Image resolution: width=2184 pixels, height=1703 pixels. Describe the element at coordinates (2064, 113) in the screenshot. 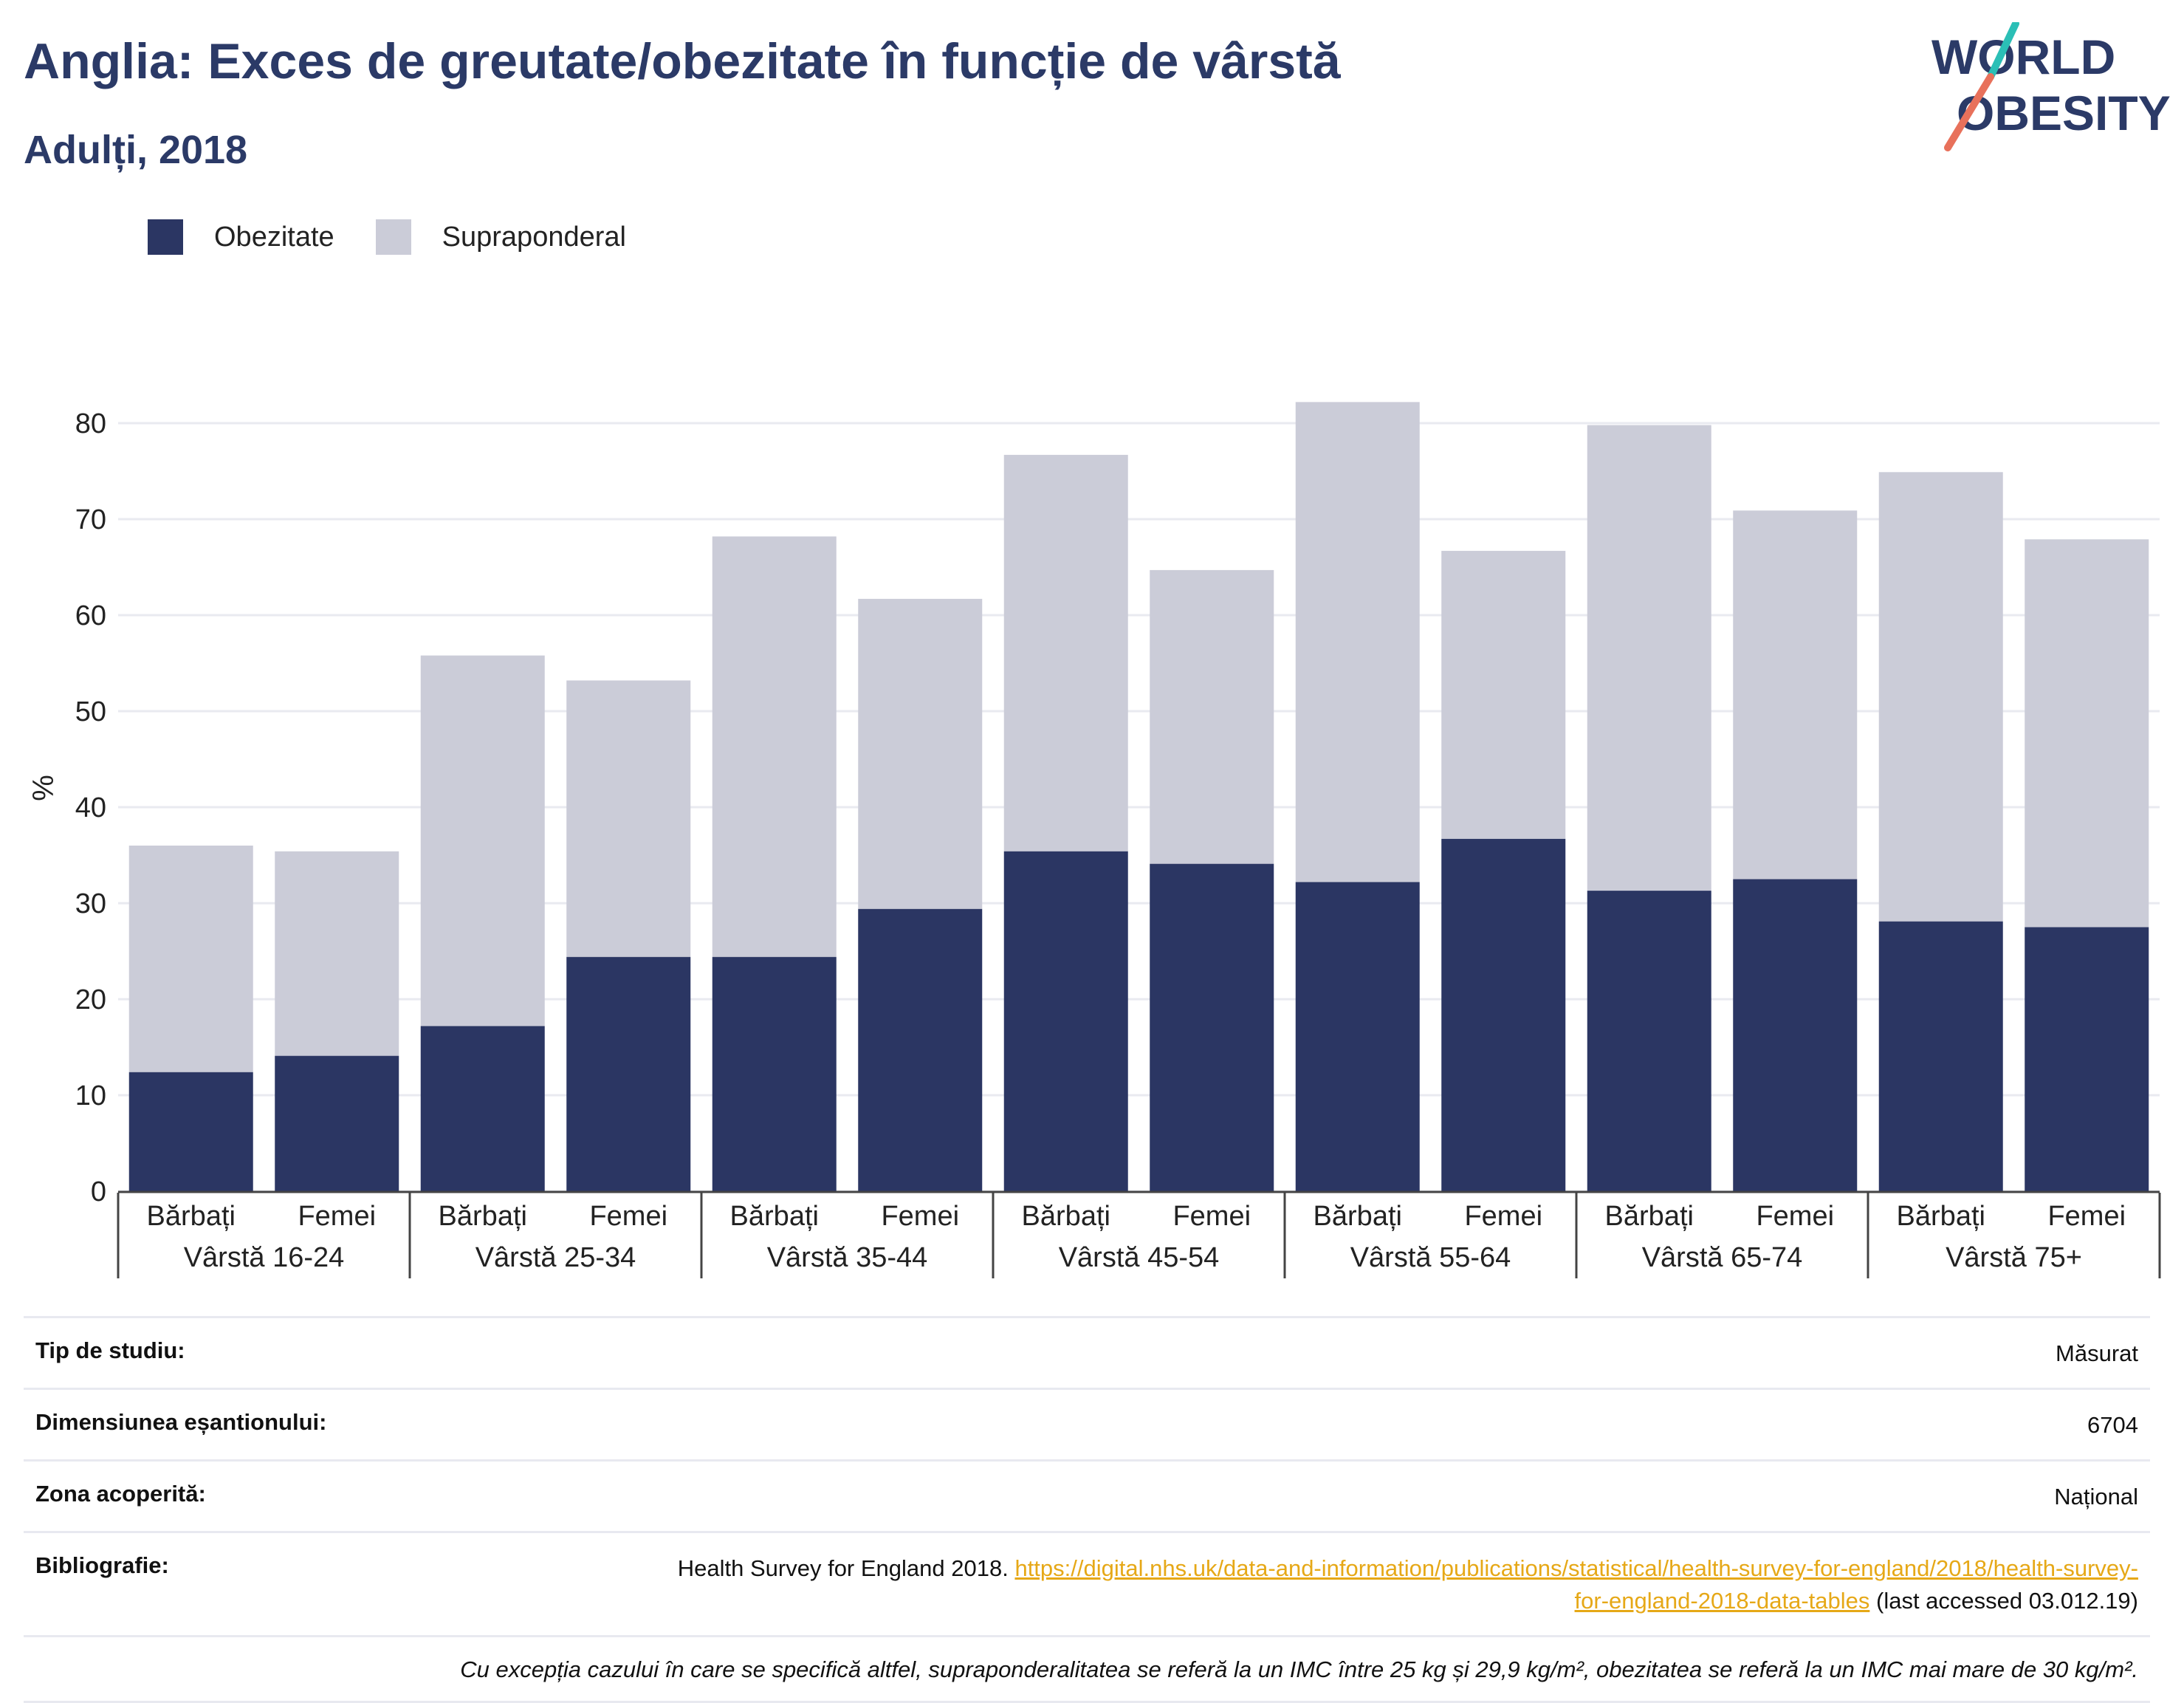

I see `logo-line2: OBESITY` at that location.